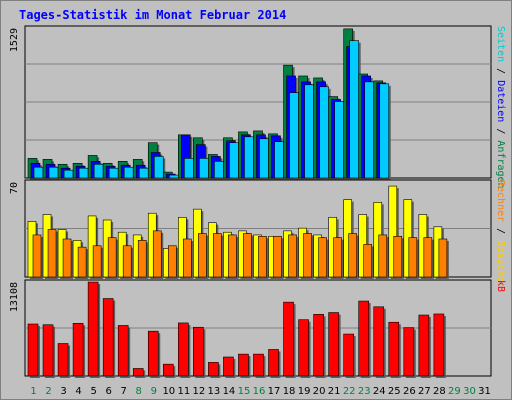  I want to click on bar-kb-kb-day-7-face, so click(123, 351).